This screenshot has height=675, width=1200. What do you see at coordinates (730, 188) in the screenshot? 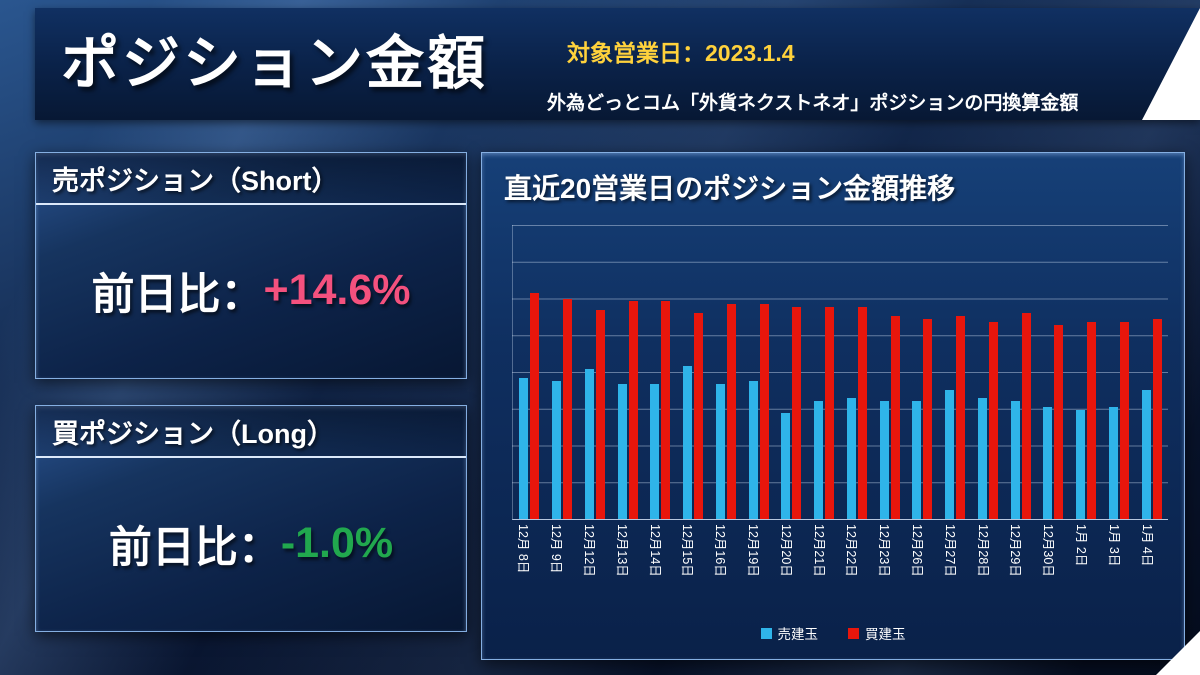
I see `chart-title: 直近20営業日のポジション金額推移` at bounding box center [730, 188].